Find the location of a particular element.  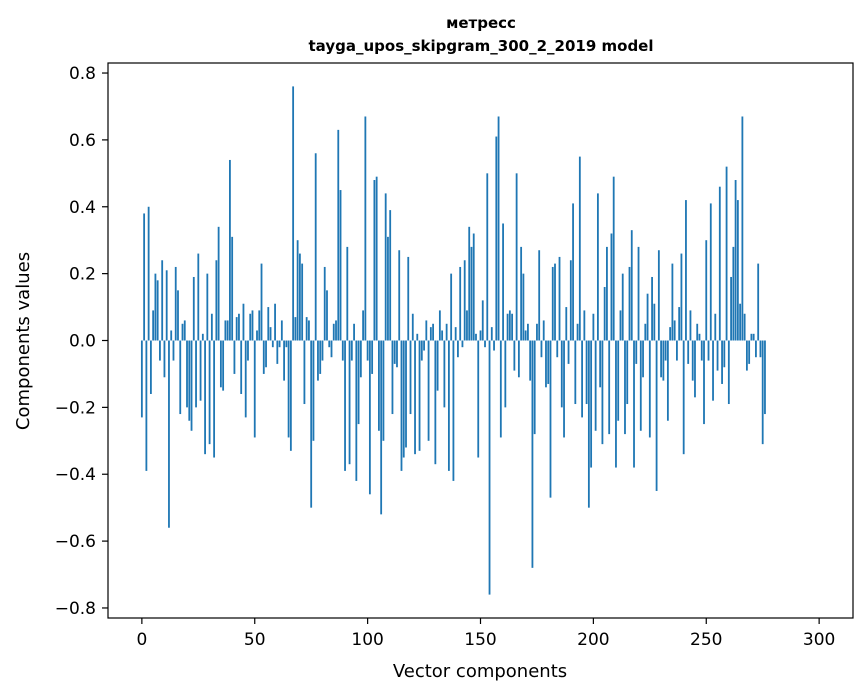

x-tick-label: 0 is located at coordinates (141, 640).